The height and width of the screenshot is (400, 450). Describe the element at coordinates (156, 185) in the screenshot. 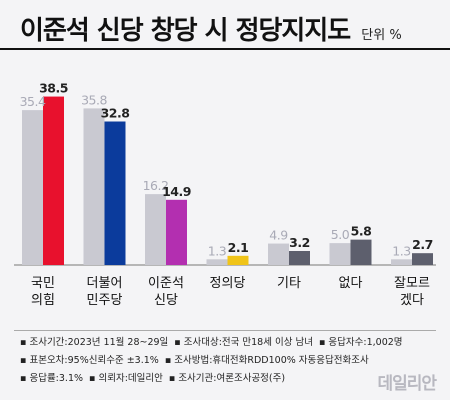

I see `value-label-prev: 16.2` at that location.